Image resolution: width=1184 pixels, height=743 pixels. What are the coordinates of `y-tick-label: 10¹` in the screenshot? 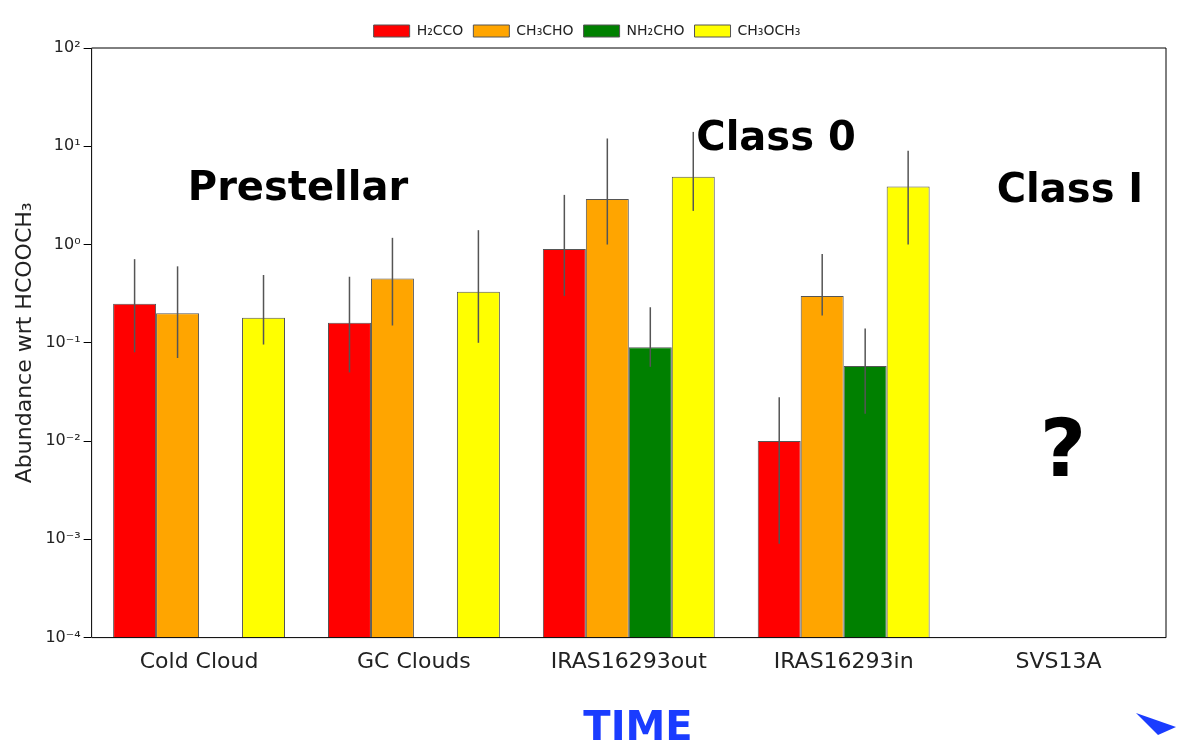 It's located at (67, 145).